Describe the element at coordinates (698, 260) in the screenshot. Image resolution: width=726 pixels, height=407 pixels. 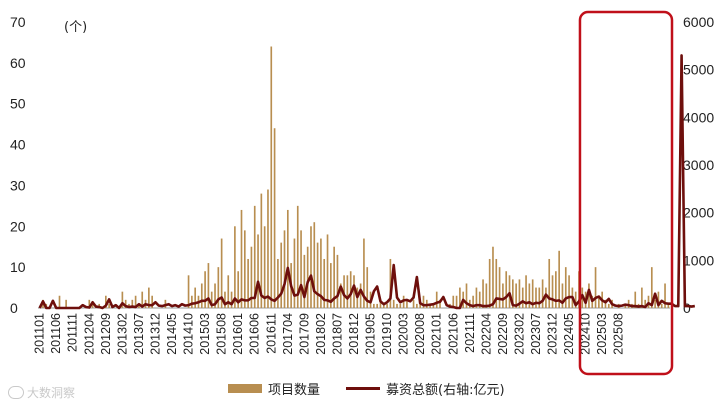
I see `y-right-tick-label: 1000` at that location.